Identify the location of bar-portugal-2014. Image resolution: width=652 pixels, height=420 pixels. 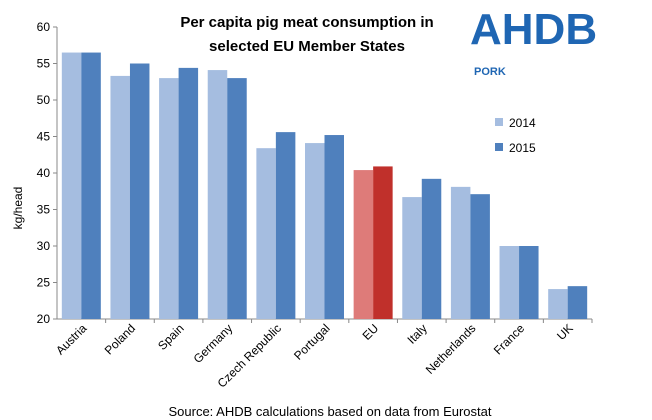
(315, 231).